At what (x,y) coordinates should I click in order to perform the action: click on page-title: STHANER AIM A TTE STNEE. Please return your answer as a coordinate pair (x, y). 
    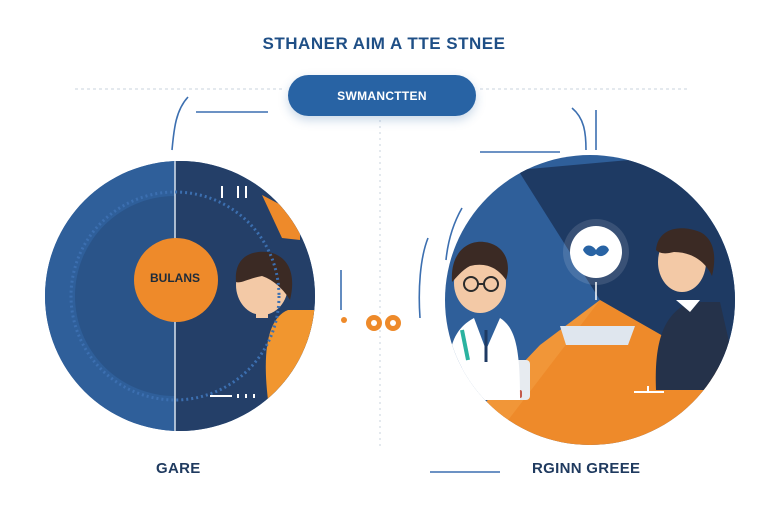
    Looking at the image, I should click on (384, 43).